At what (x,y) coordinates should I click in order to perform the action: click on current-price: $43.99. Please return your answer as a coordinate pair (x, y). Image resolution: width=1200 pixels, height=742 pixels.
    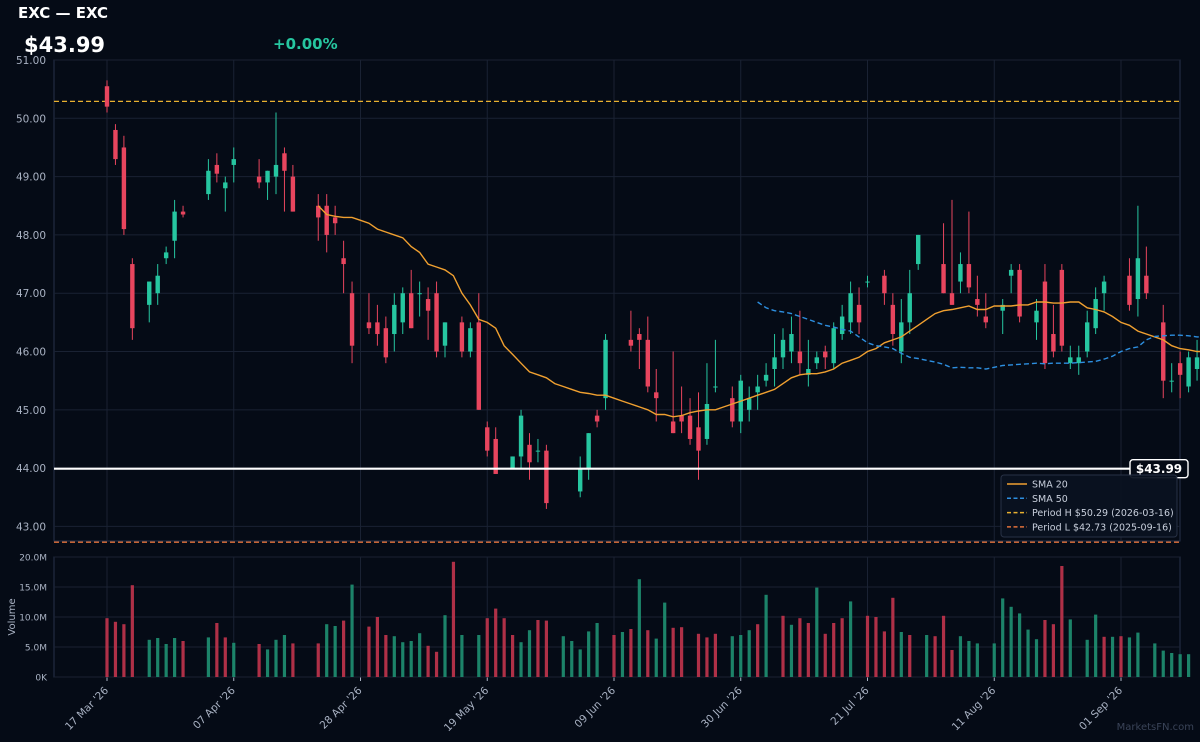
    Looking at the image, I should click on (65, 45).